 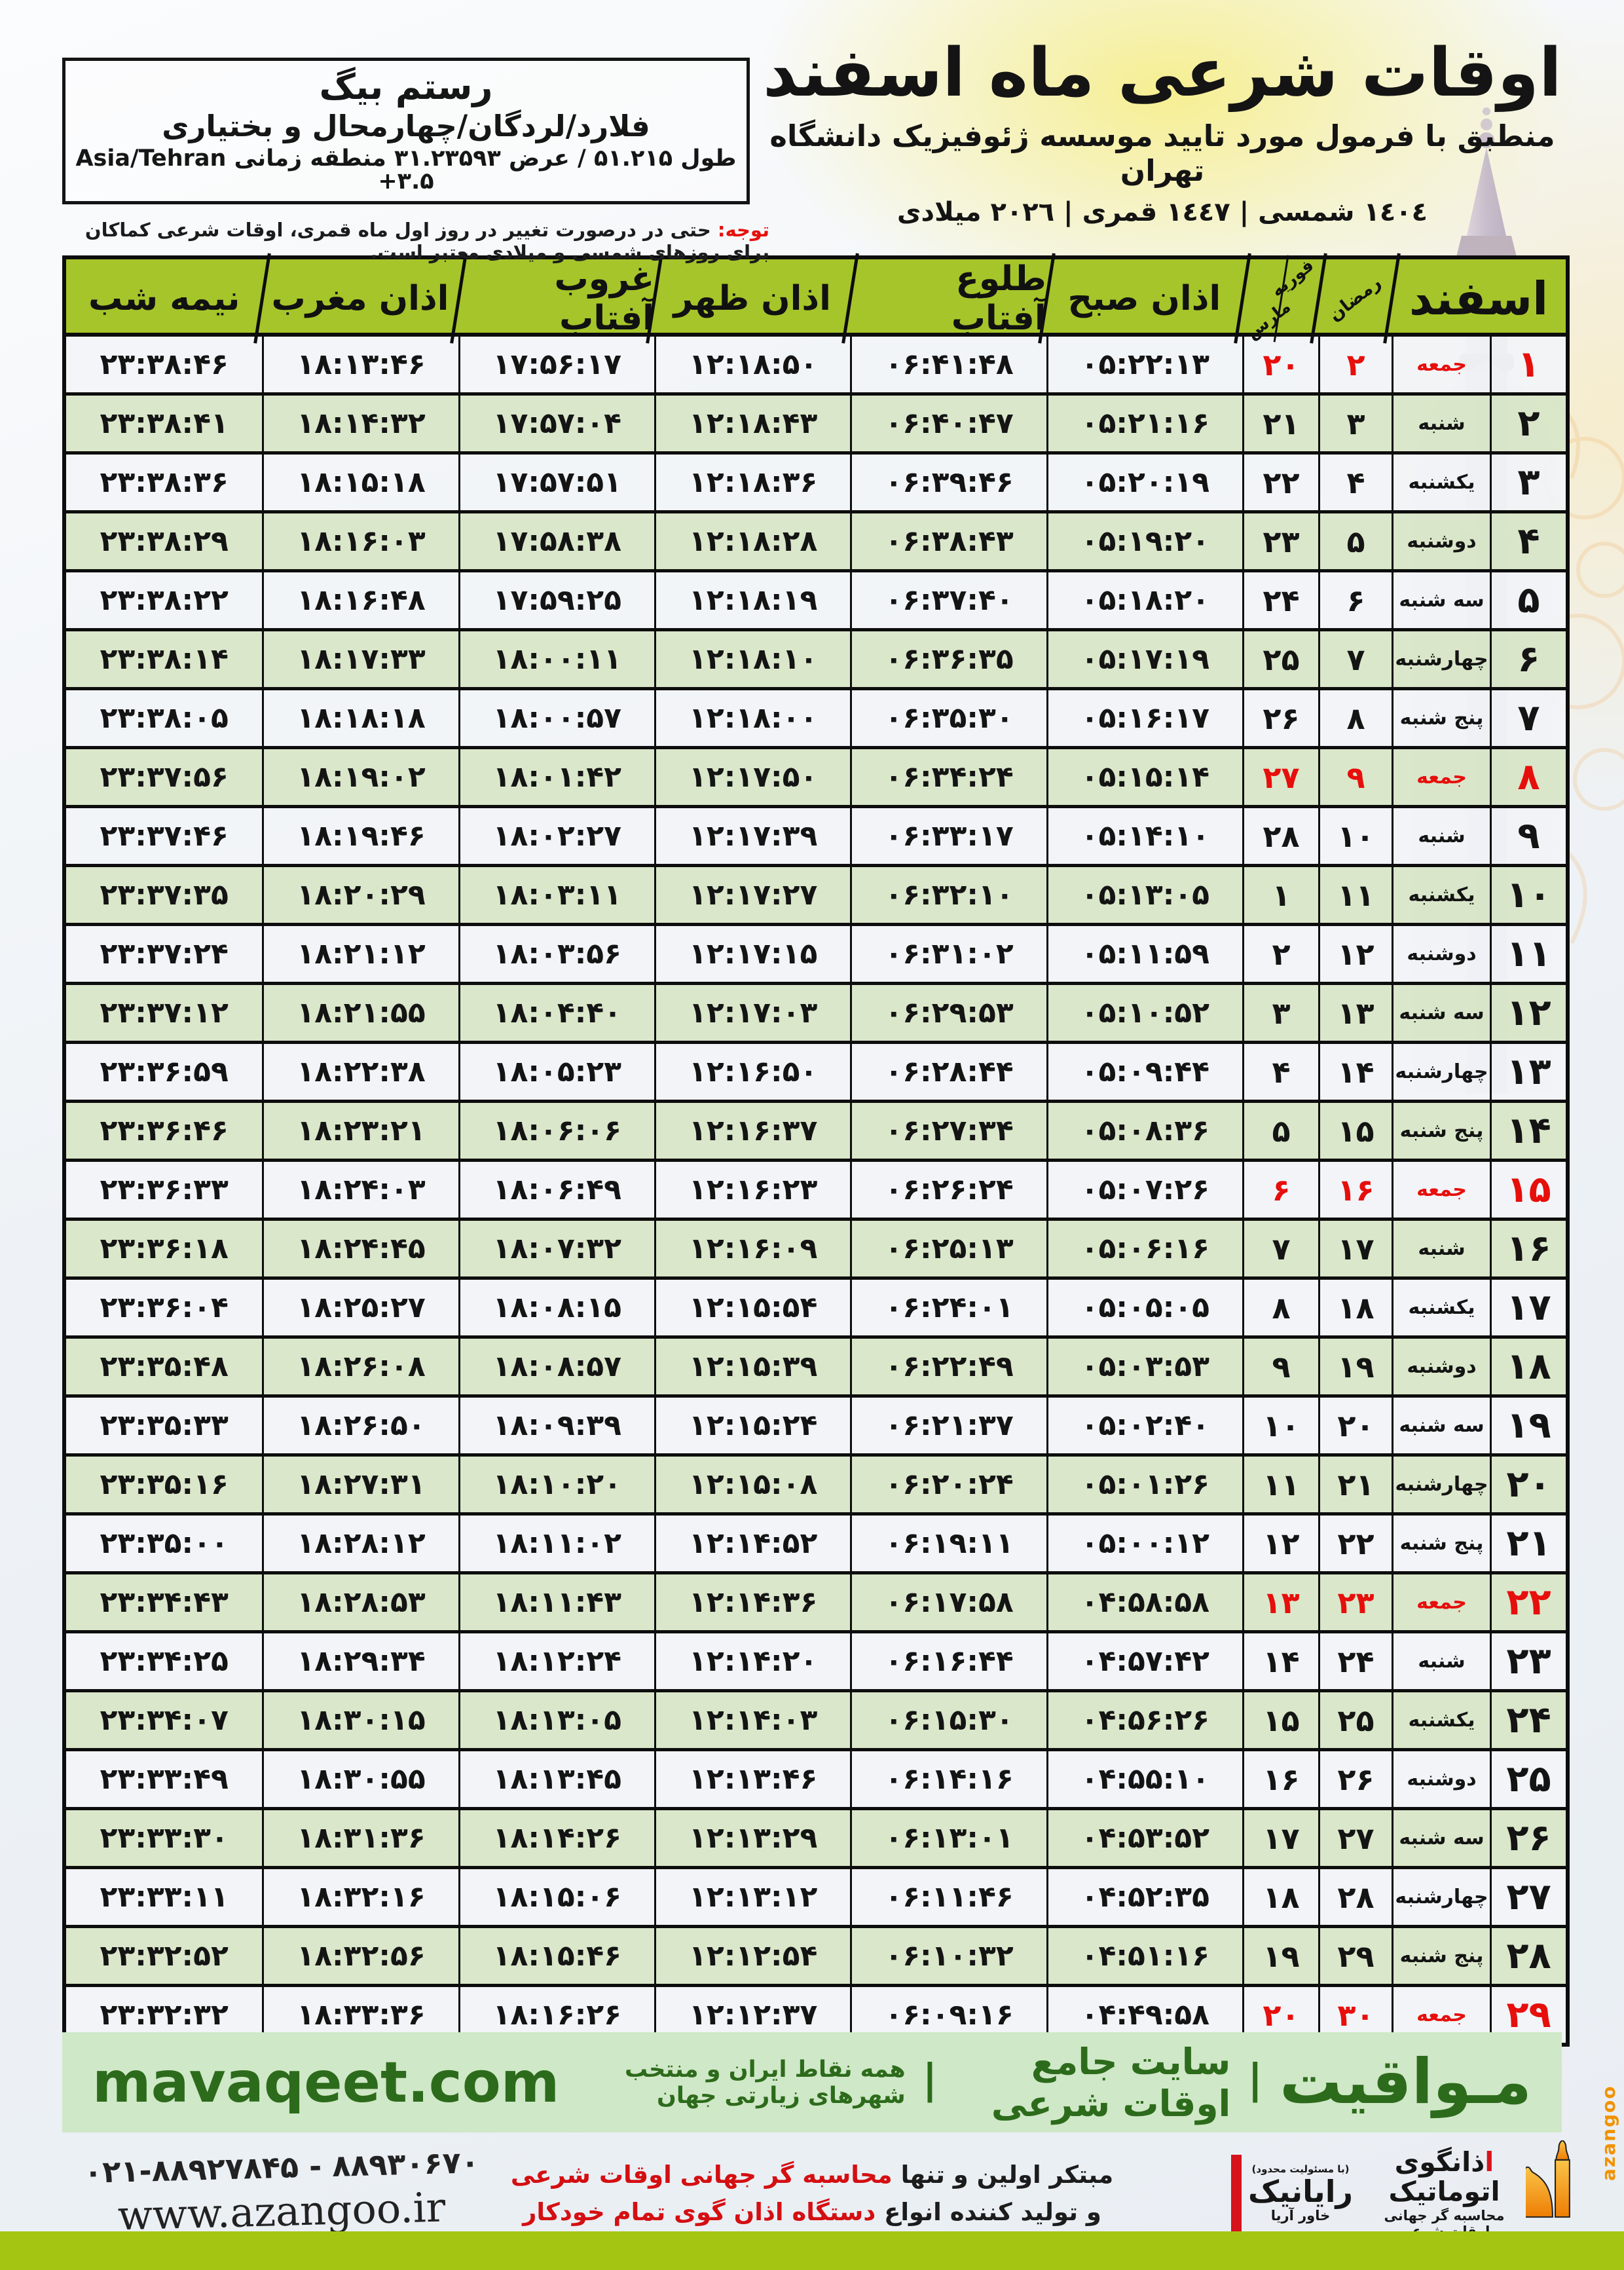 What do you see at coordinates (752, 1484) in the screenshot?
I see `cell-azan-zohr: ۱۲:۱۵:۰۸` at bounding box center [752, 1484].